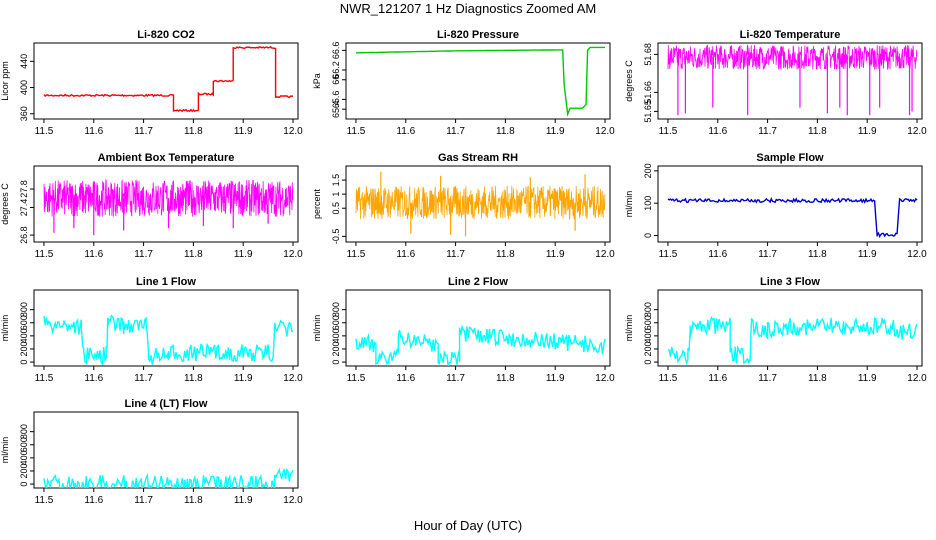 This screenshot has width=936, height=540. Describe the element at coordinates (648, 111) in the screenshot. I see `y-tick-label: 51.65` at that location.